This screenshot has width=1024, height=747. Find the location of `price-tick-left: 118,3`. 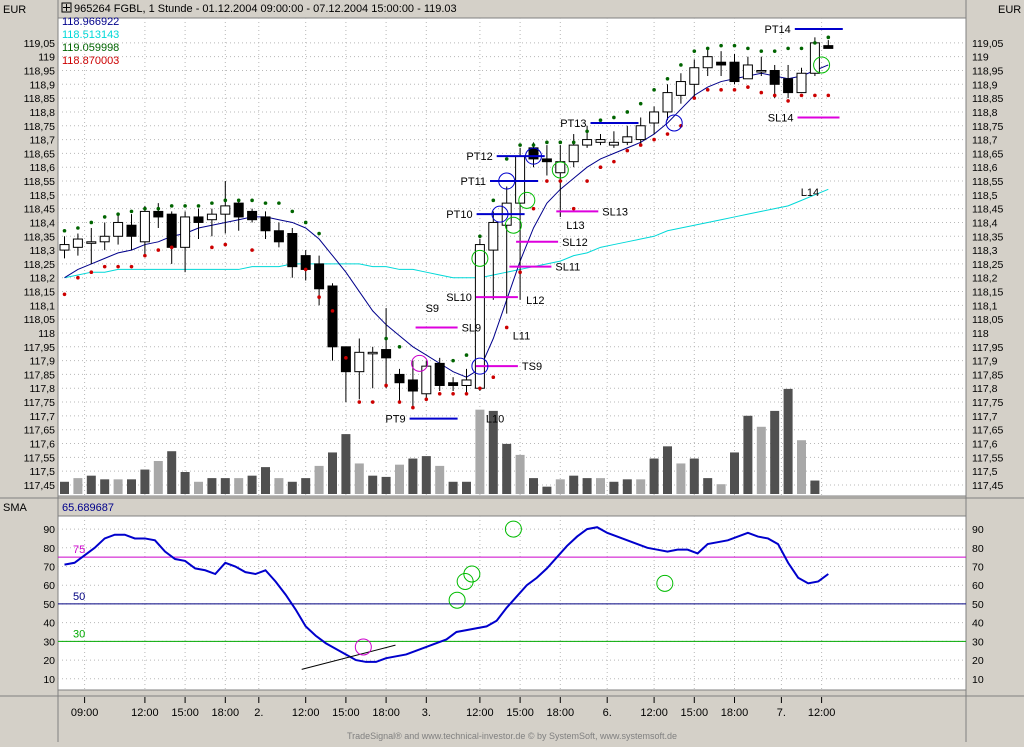

price-tick-left: 118,3 is located at coordinates (43, 251).